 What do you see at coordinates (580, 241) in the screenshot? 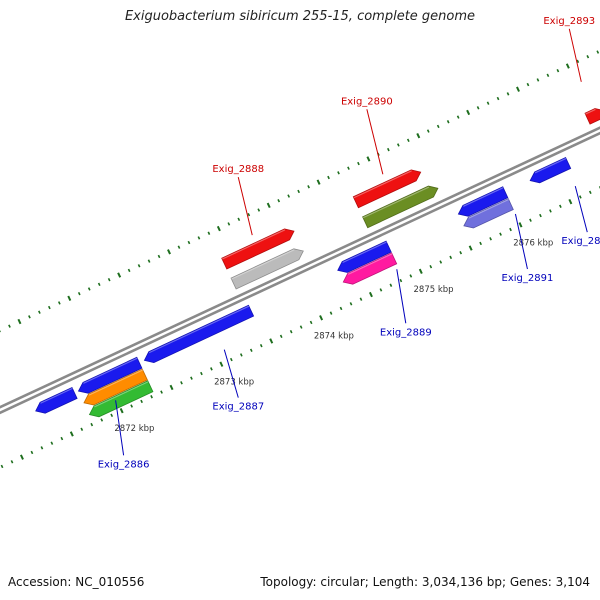
I see `svg-text: Exig_2892` at bounding box center [580, 241].